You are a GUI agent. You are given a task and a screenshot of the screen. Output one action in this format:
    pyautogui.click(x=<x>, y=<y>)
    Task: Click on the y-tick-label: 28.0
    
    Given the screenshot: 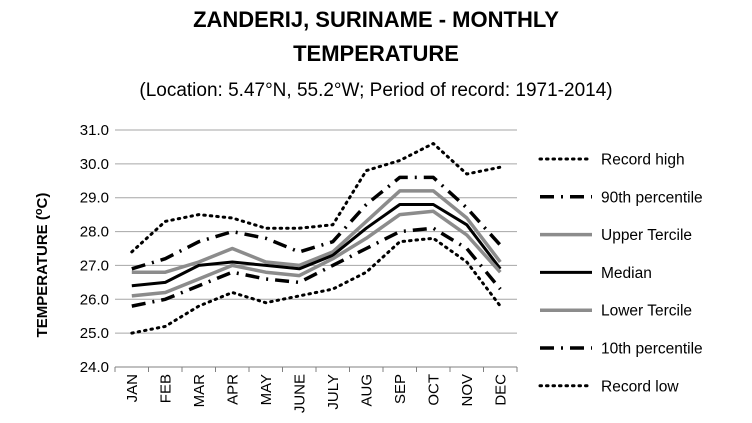 What is the action you would take?
    pyautogui.click(x=94, y=232)
    